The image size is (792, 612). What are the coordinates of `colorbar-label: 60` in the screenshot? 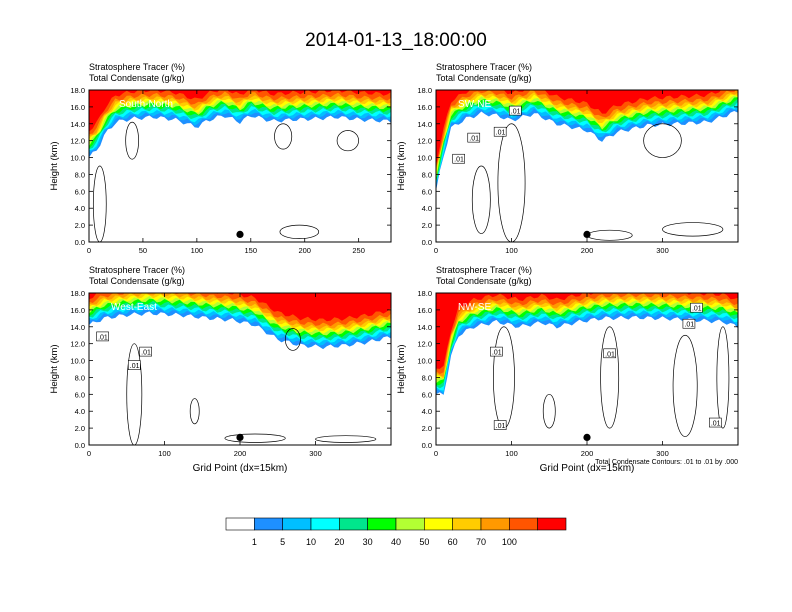 It's located at (453, 542).